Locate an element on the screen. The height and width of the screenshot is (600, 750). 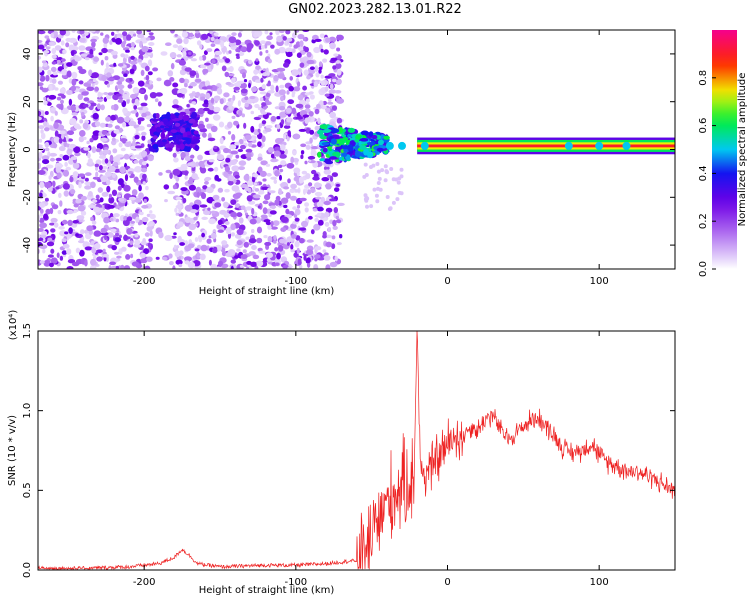
x-tick-label: -200 is located at coordinates (144, 281).